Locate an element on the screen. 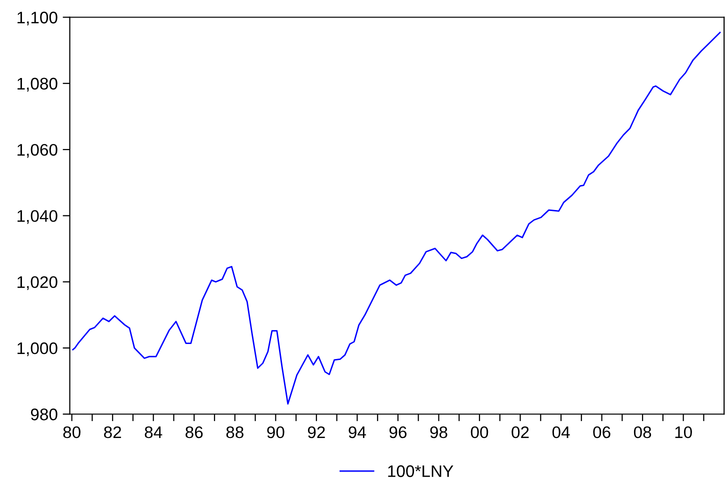  legend-label: 100*LNY is located at coordinates (421, 471).